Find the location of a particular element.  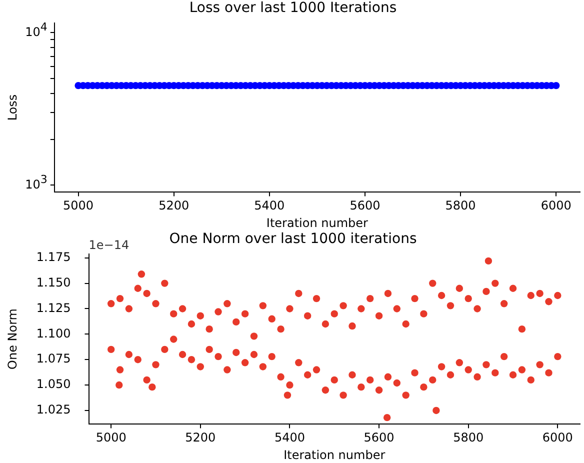

y-tick-label: 1.075 is located at coordinates (53, 359).